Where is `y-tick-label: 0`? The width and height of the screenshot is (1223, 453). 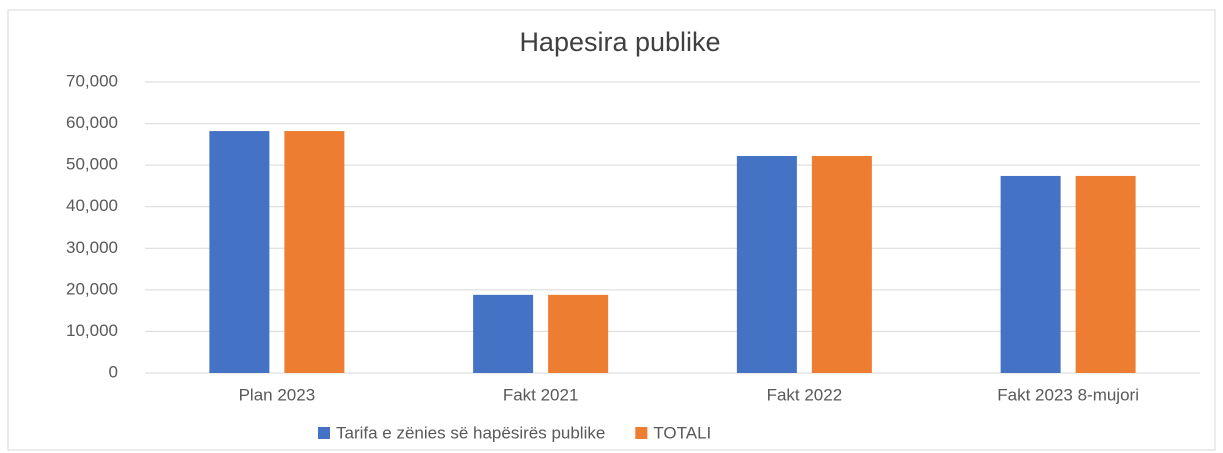 y-tick-label: 0 is located at coordinates (113, 371).